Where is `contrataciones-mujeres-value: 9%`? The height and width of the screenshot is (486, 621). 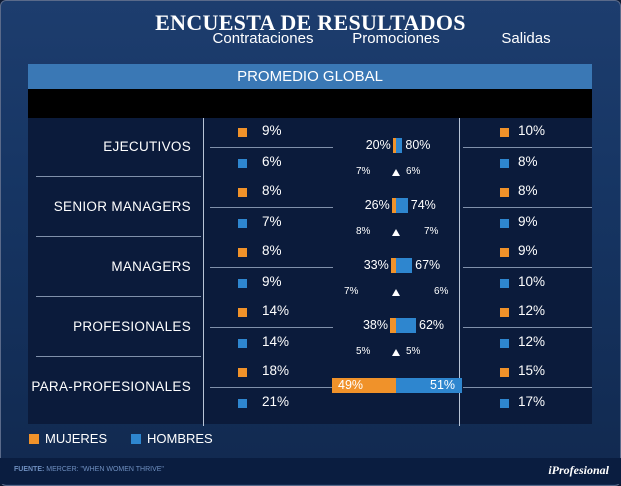 contrataciones-mujeres-value: 9% is located at coordinates (272, 130).